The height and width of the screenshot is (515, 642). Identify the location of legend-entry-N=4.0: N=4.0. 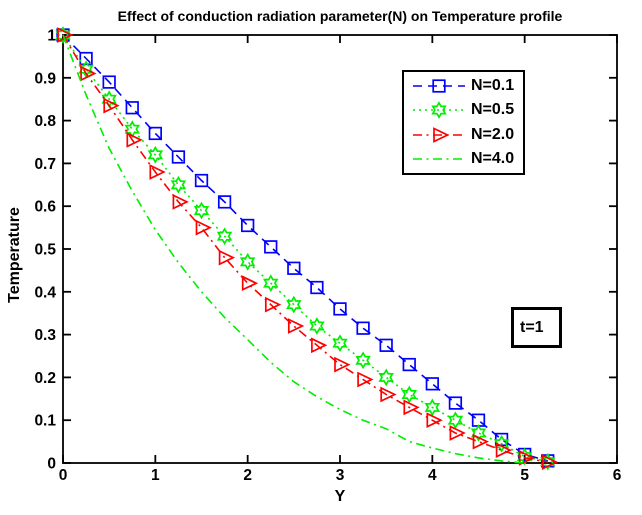
(463, 159).